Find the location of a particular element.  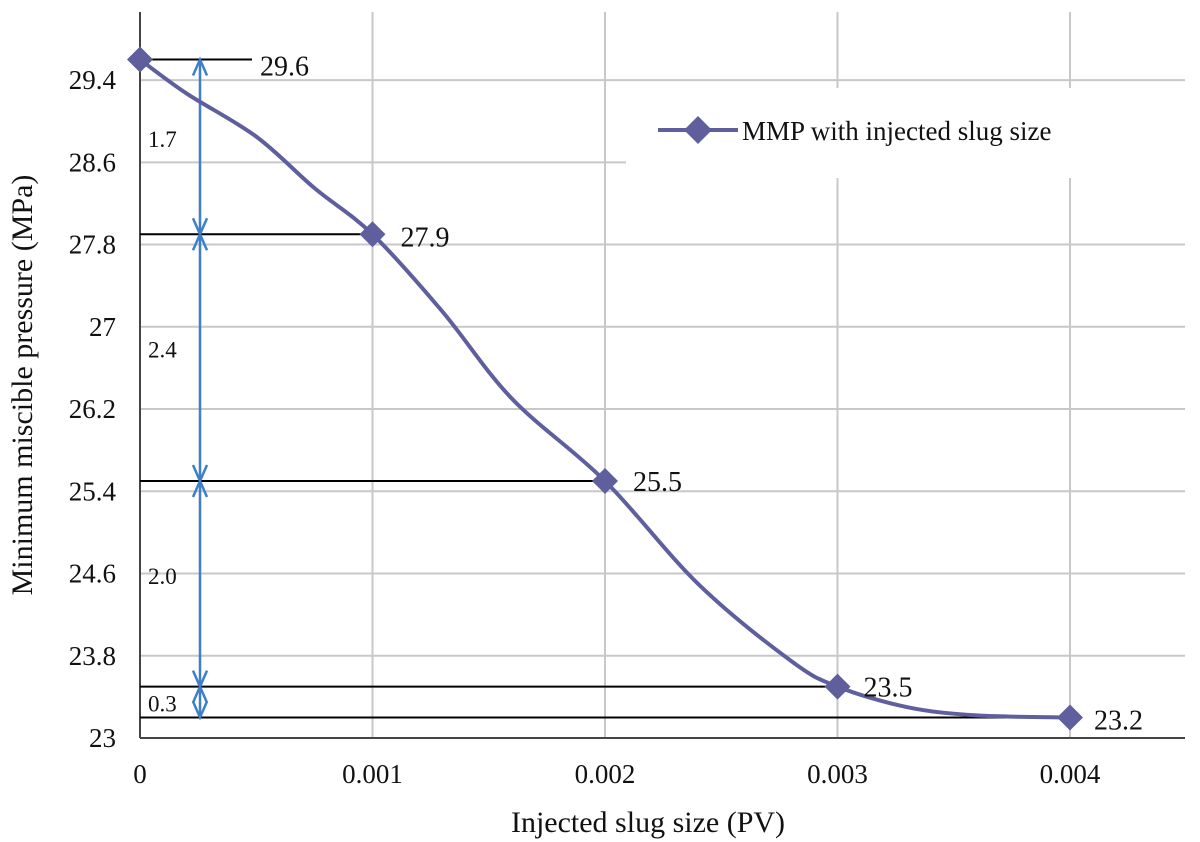

legend: MMP with injected slug size is located at coordinates (906, 133).